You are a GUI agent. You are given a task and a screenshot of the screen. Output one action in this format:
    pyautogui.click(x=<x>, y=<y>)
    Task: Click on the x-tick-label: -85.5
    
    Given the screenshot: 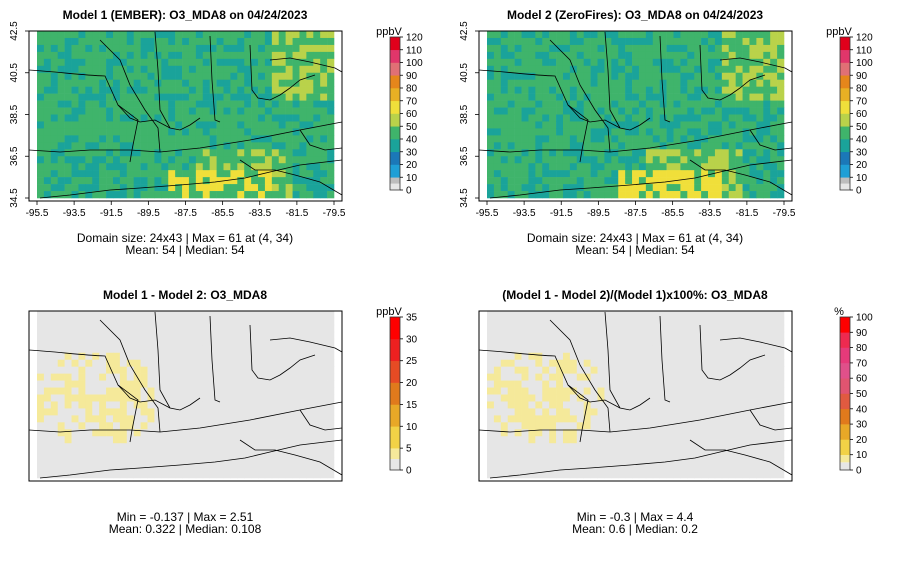 What is the action you would take?
    pyautogui.click(x=672, y=213)
    